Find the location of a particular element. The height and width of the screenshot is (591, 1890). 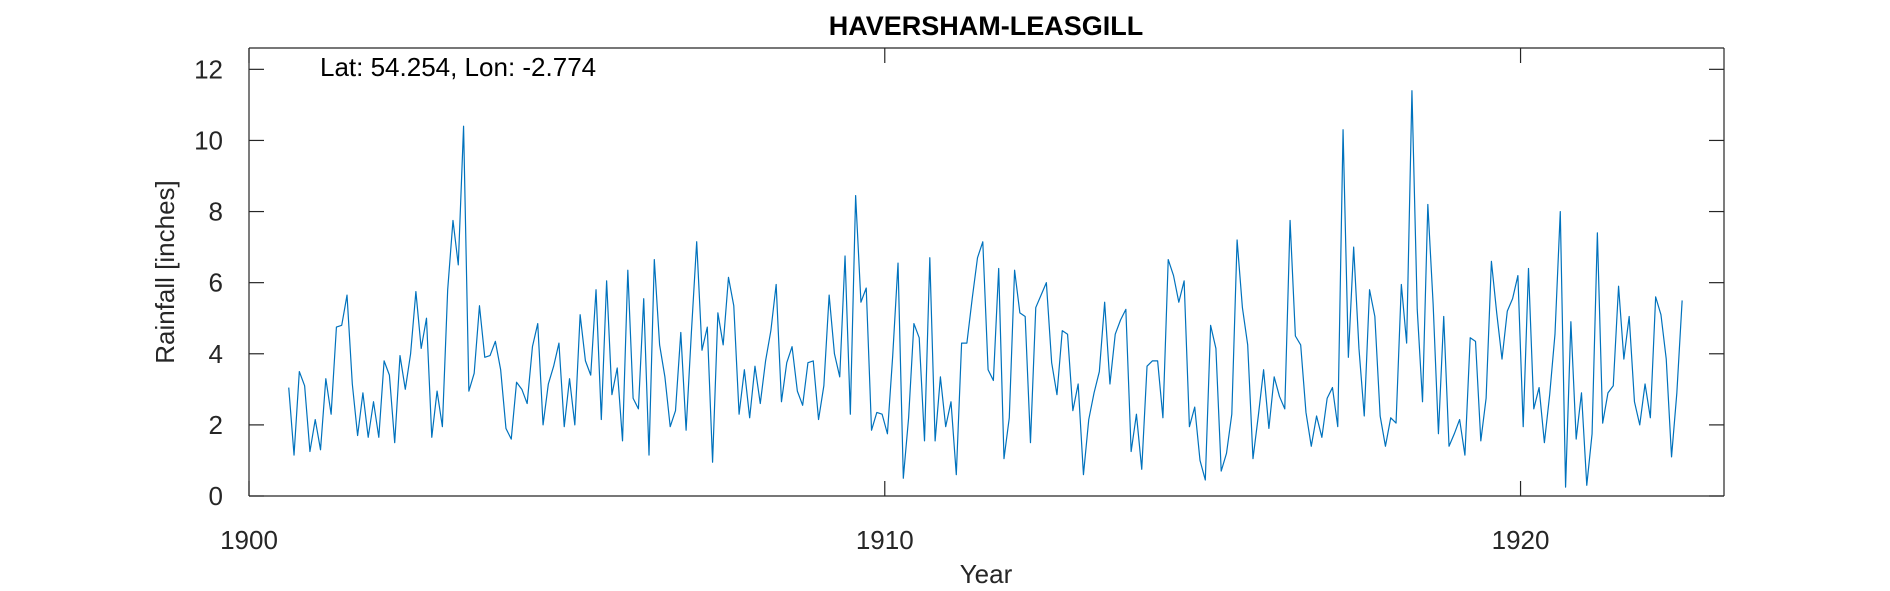

x-tick-label: 1910 is located at coordinates (885, 540).